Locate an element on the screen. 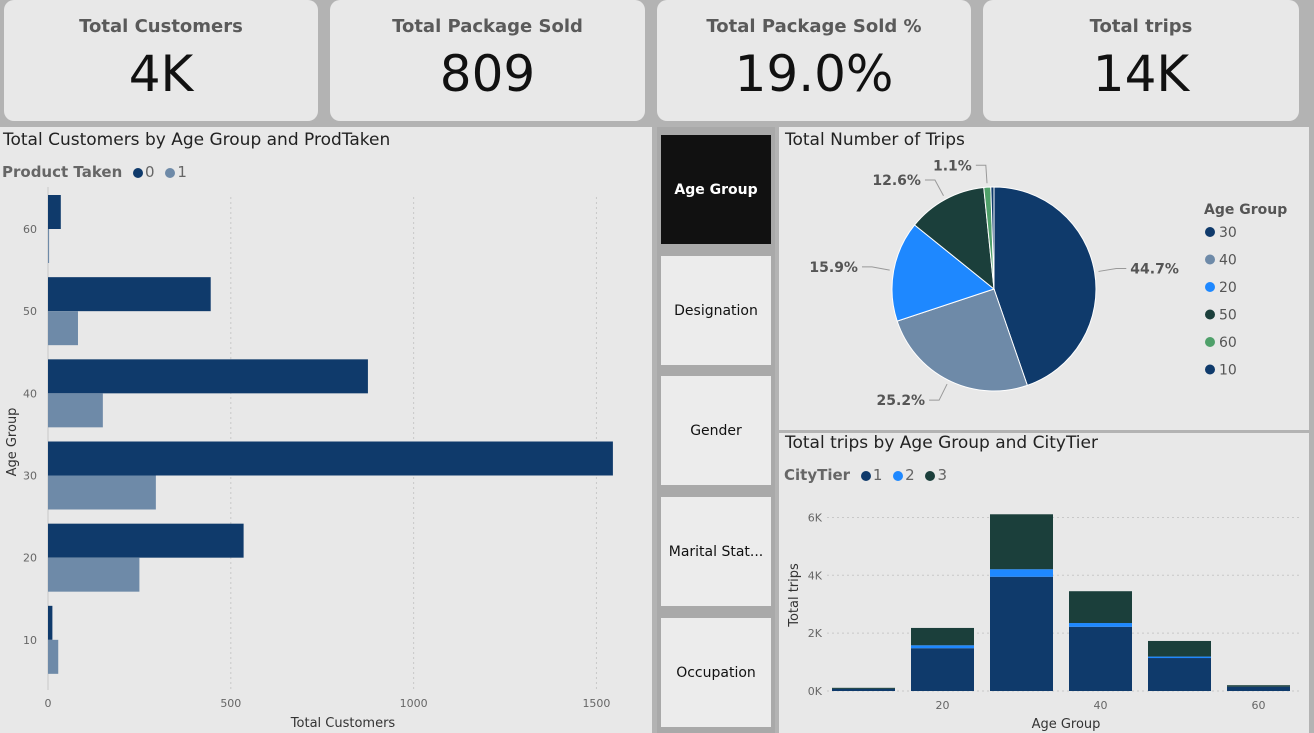 Image resolution: width=1314 pixels, height=733 pixels. slicer-item-designation: Designation is located at coordinates (716, 310).